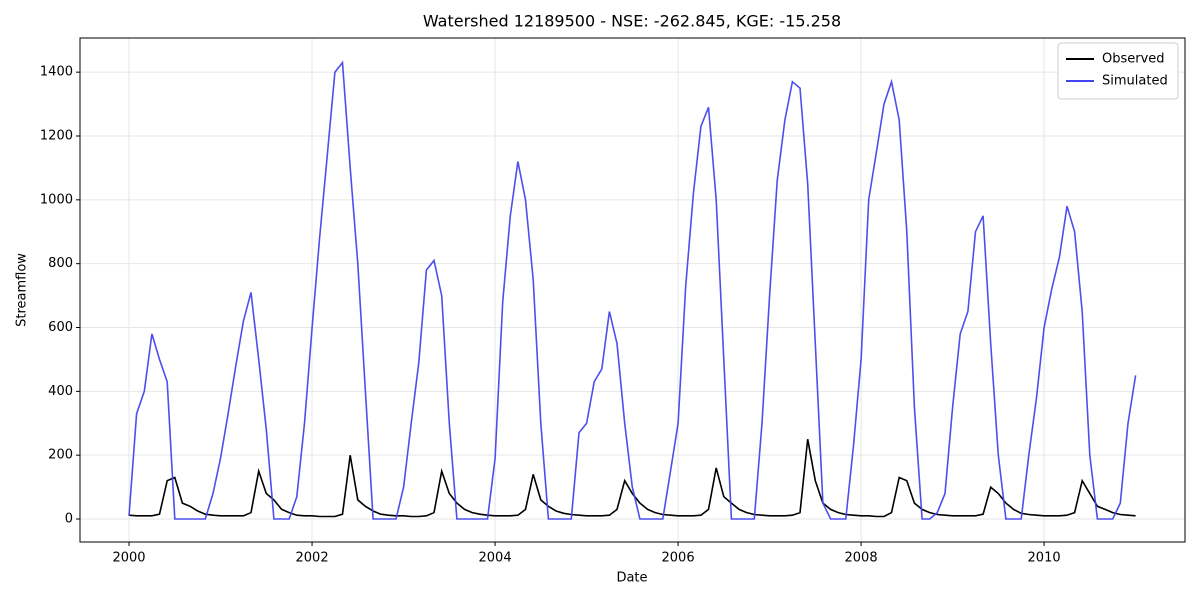  What do you see at coordinates (1118, 71) in the screenshot?
I see `legend-box` at bounding box center [1118, 71].